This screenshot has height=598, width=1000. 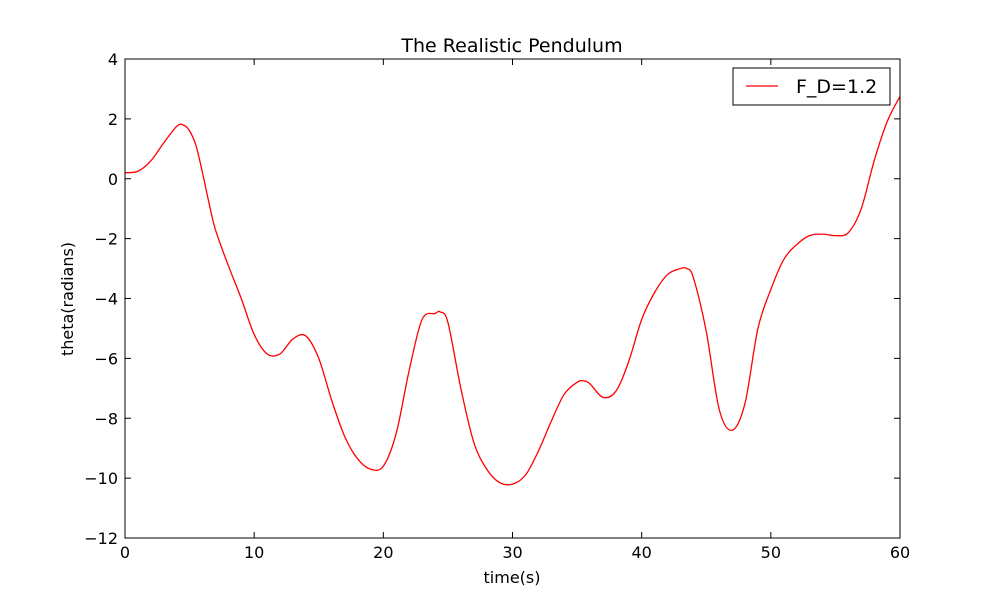 What do you see at coordinates (771, 552) in the screenshot?
I see `x-tick-label: 50` at bounding box center [771, 552].